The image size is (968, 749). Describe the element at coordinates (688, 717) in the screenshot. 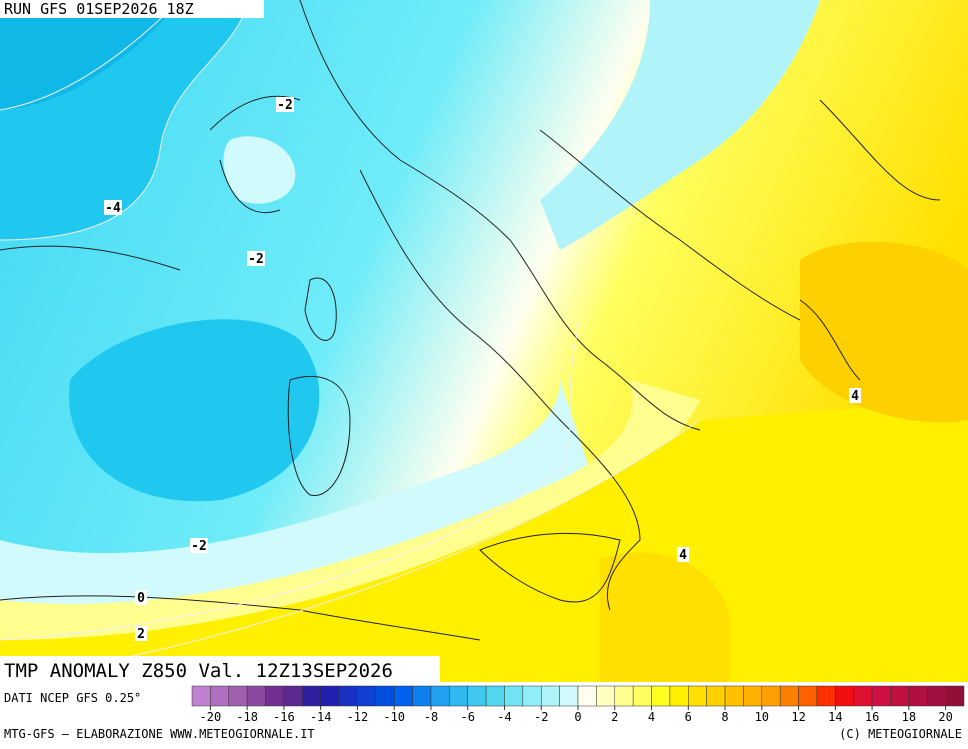

I see `colorbar-label: 6` at that location.